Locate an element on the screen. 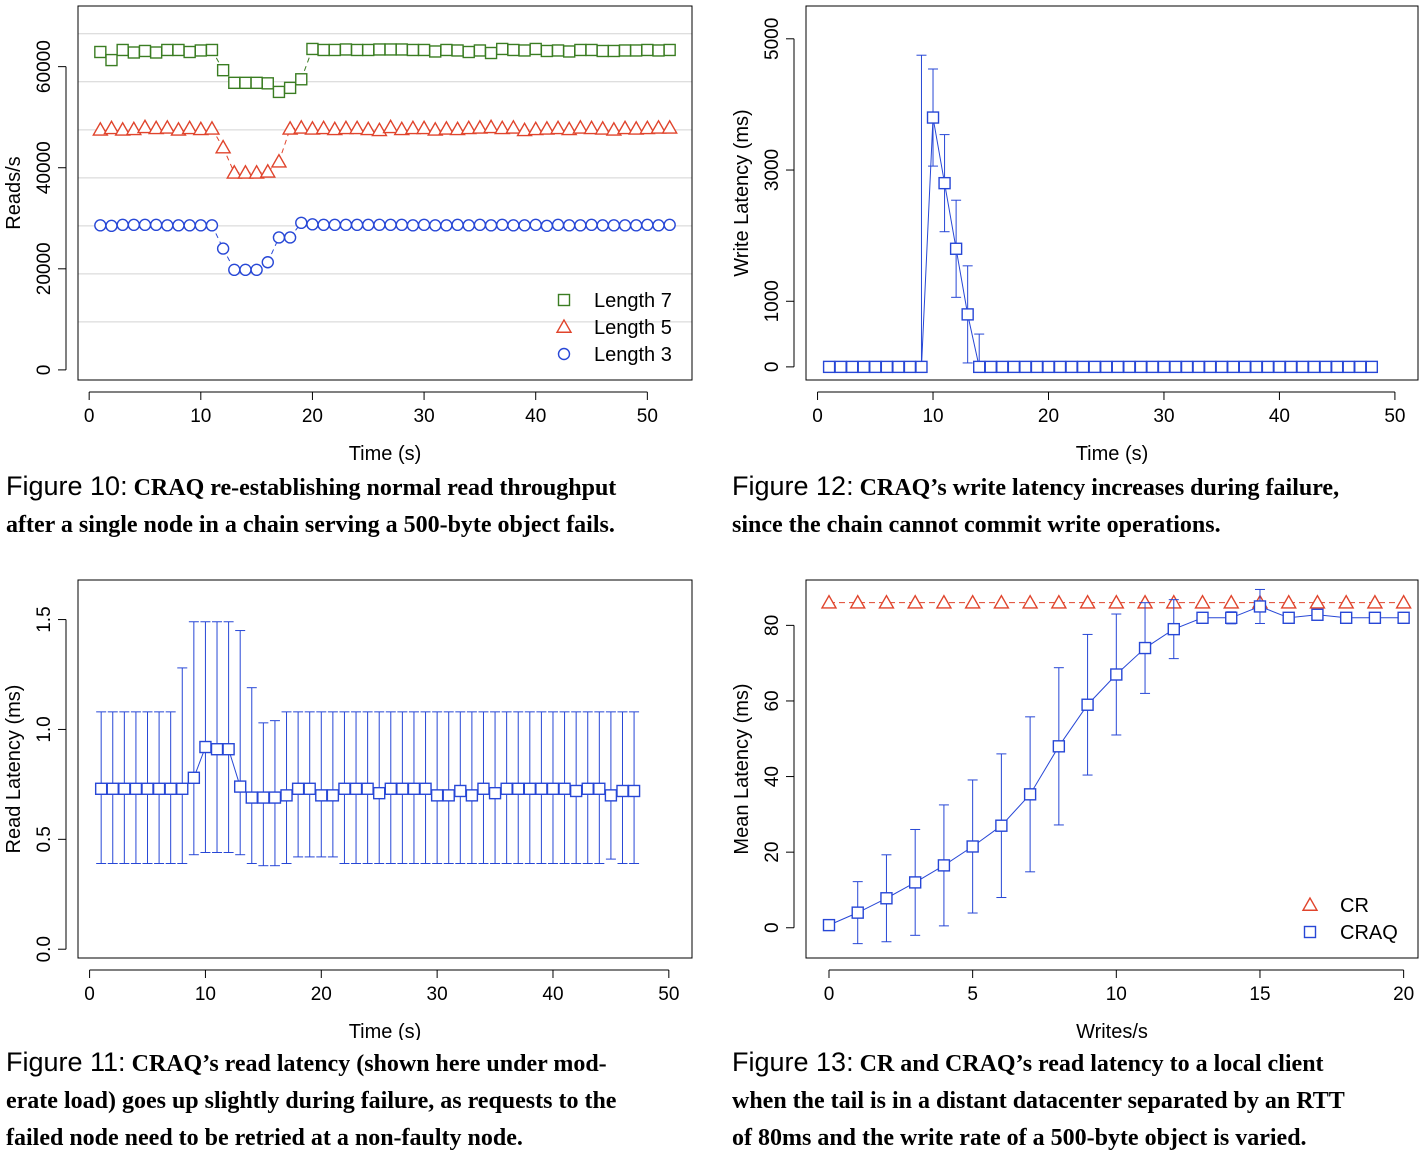 The width and height of the screenshot is (1424, 1157). y-tick-label: 20000 is located at coordinates (44, 268).